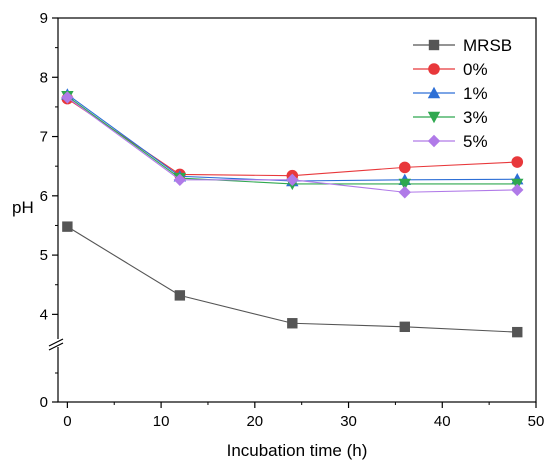 This screenshot has width=550, height=473. I want to click on y-tick-label: 4, so click(44, 314).